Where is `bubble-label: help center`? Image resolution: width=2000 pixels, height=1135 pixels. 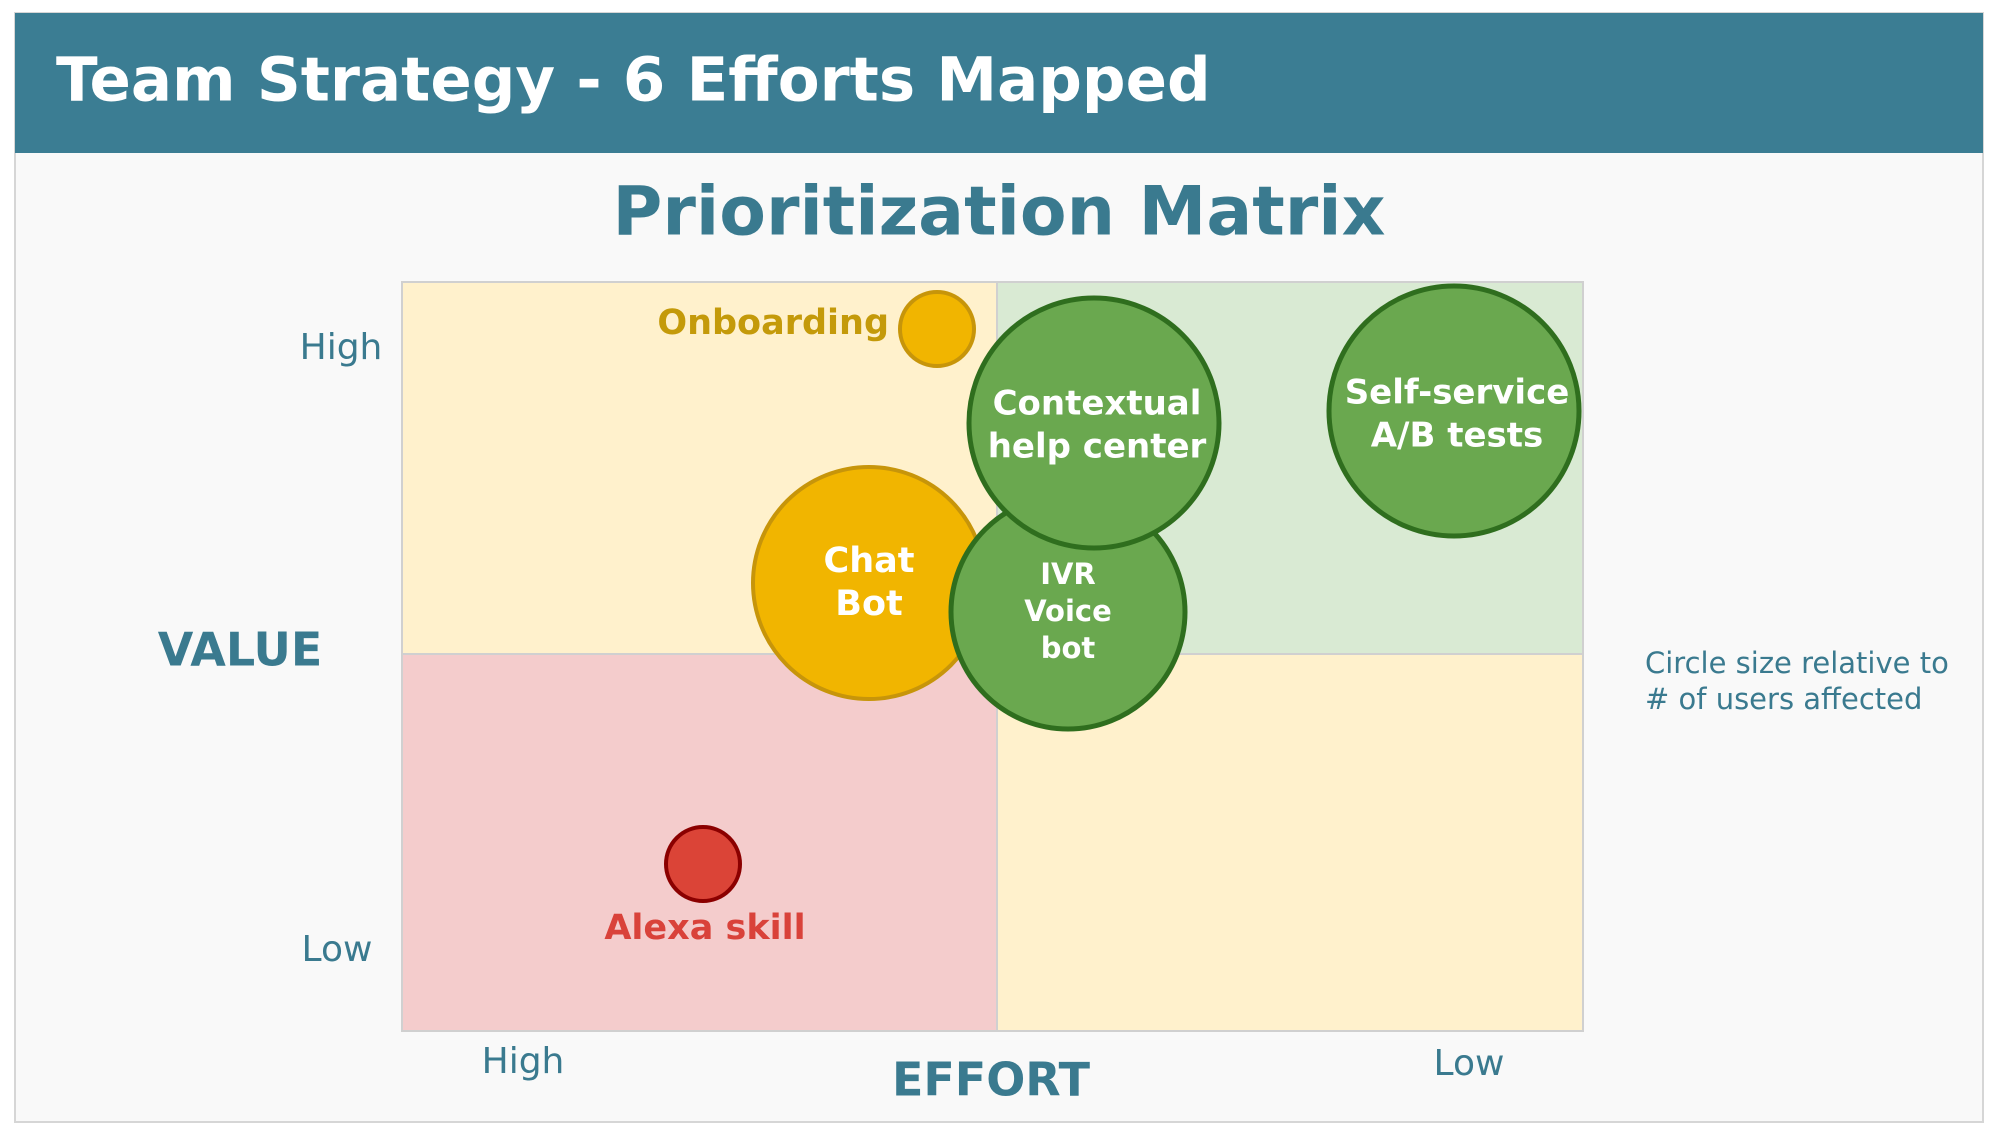
bubble-label: help center is located at coordinates (1097, 447).